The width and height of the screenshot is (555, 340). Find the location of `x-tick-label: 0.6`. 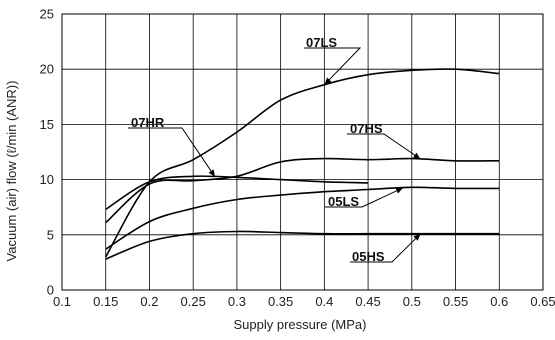

x-tick-label: 0.6 is located at coordinates (499, 301).